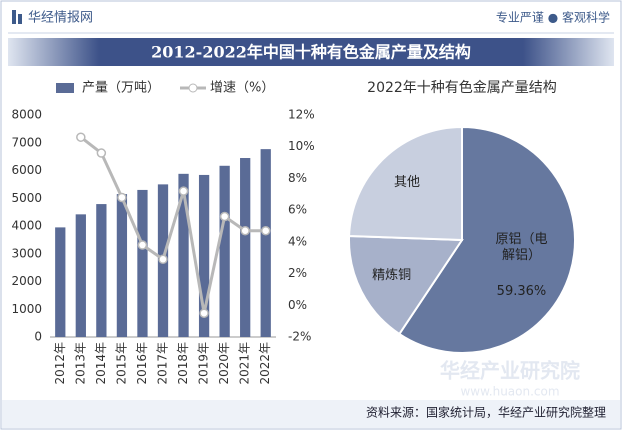 The width and height of the screenshot is (622, 430). What do you see at coordinates (26, 281) in the screenshot?
I see `y-tick-label: 2000` at bounding box center [26, 281].